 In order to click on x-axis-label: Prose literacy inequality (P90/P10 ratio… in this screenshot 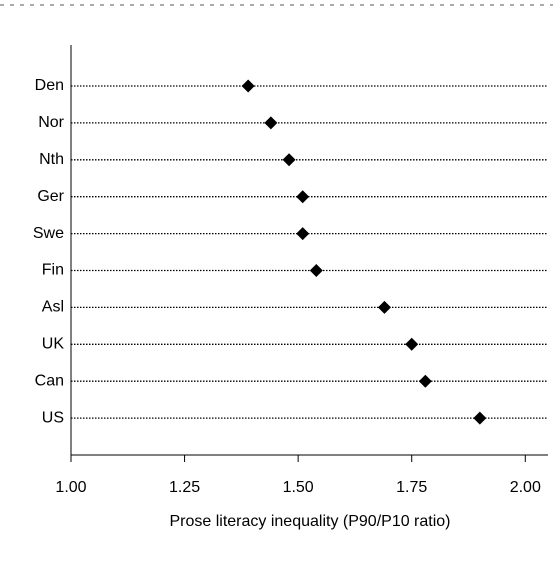, I will do `click(309, 521)`.